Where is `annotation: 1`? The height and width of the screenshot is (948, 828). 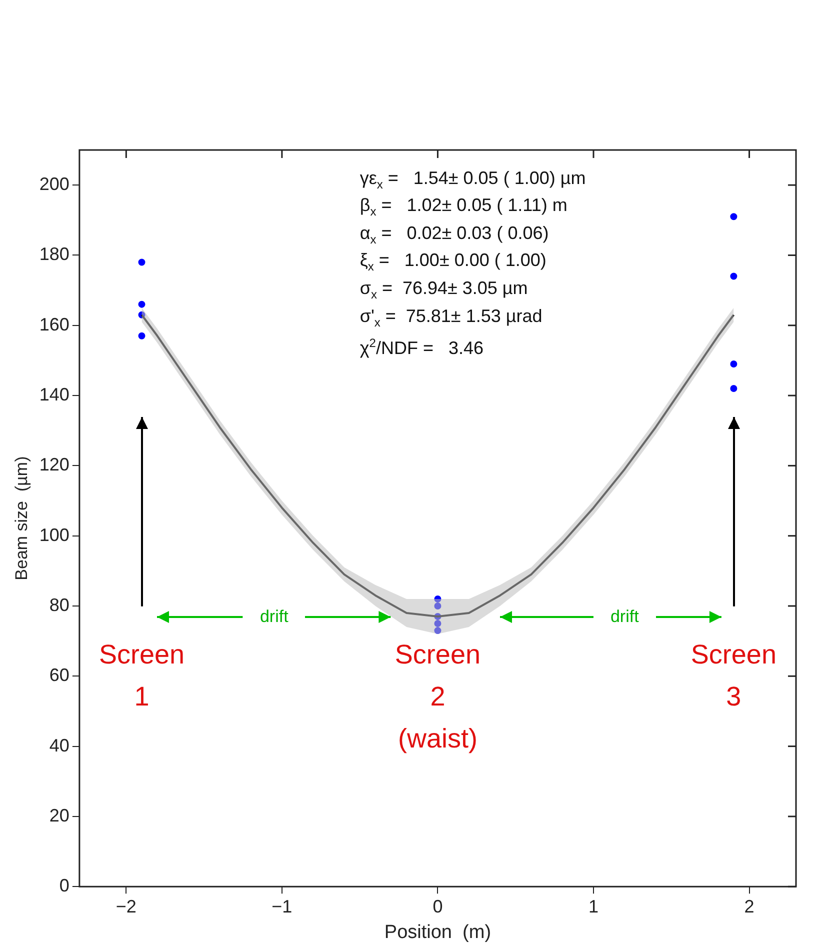
annotation: 1 is located at coordinates (142, 697).